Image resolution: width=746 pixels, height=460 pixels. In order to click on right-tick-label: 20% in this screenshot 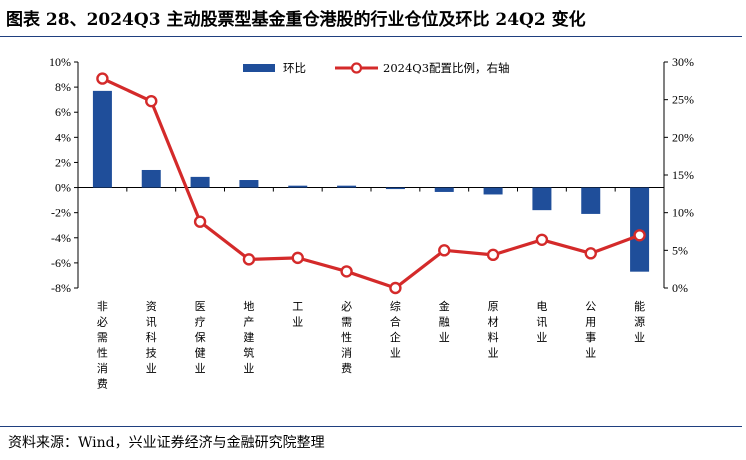, I will do `click(683, 137)`.